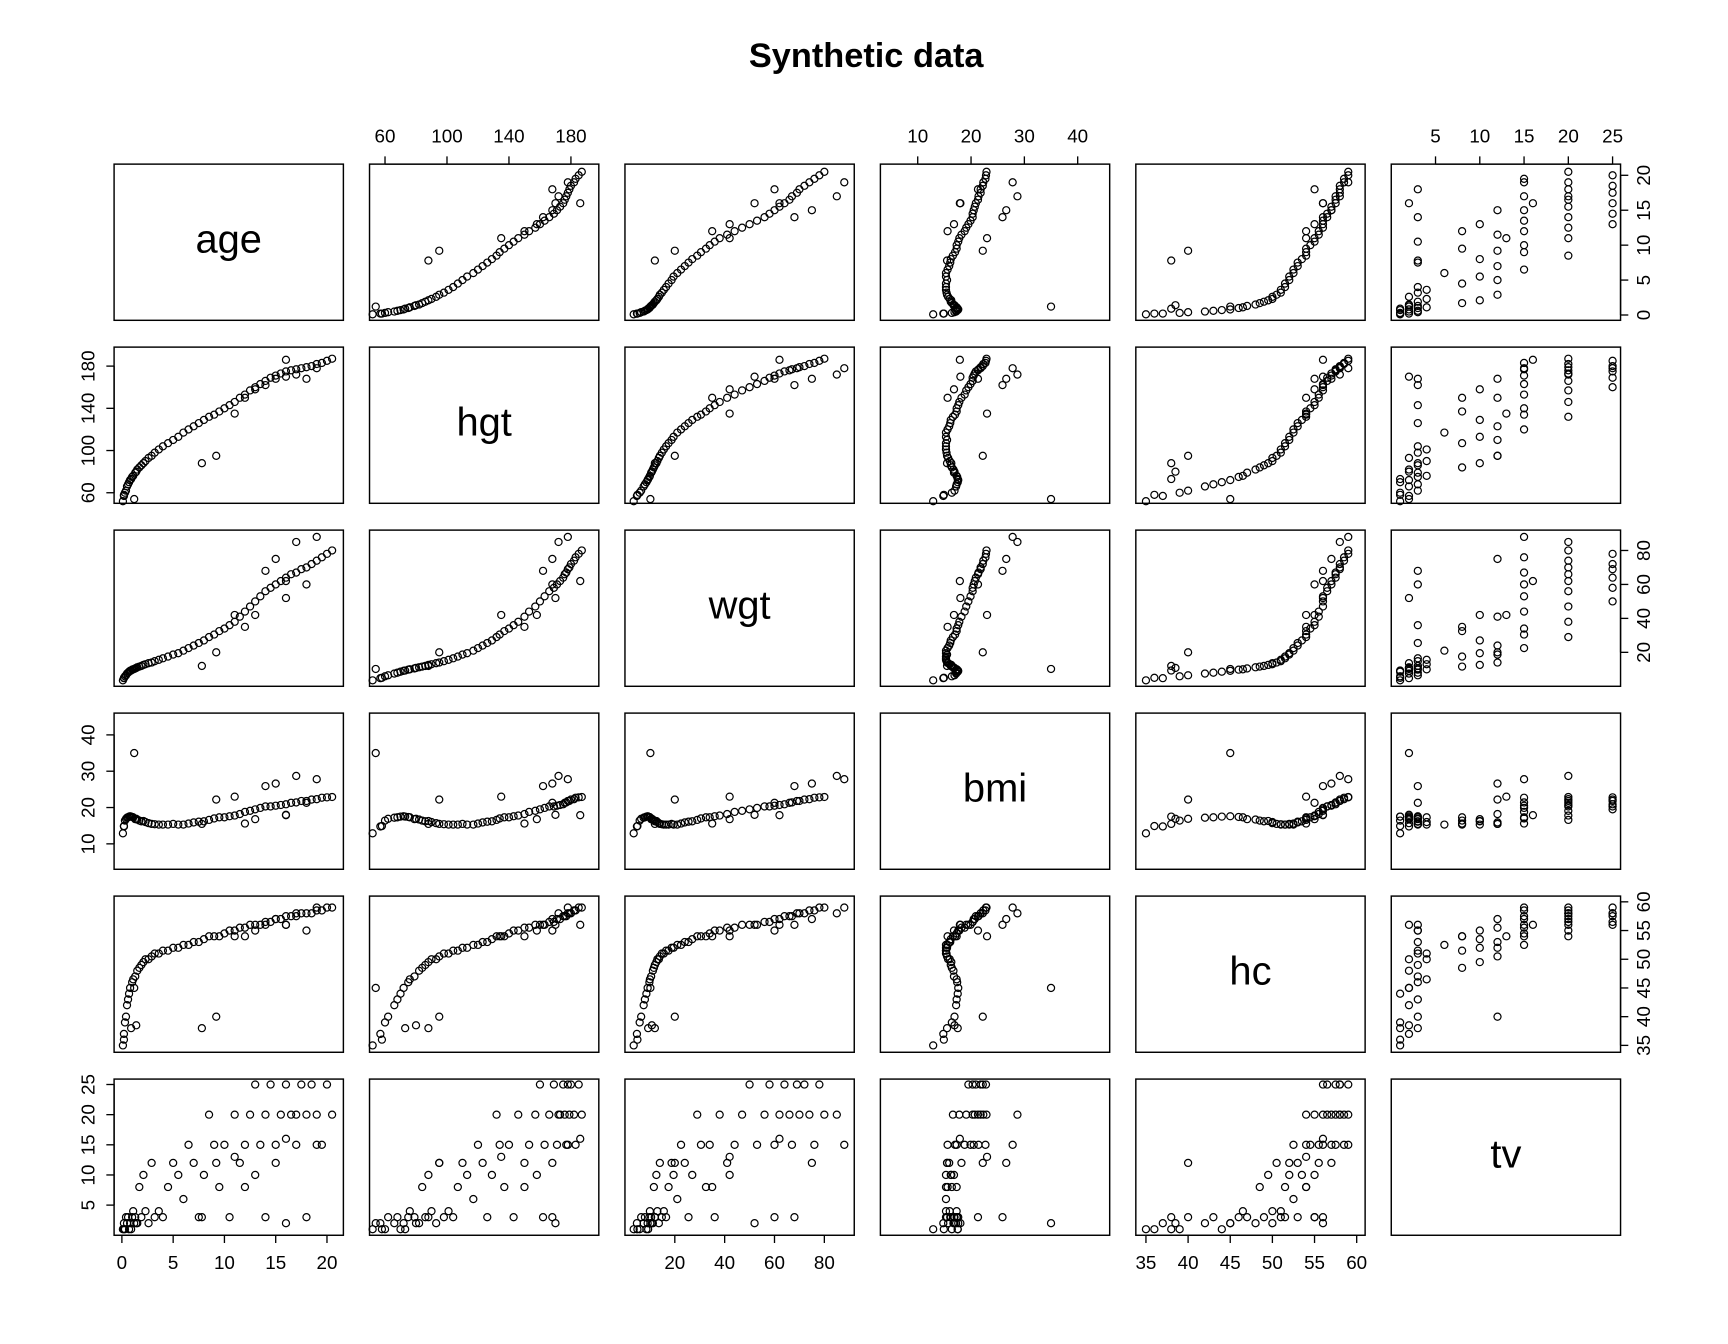 The height and width of the screenshot is (1344, 1728). Describe the element at coordinates (674, 1262) in the screenshot. I see `x-tick-label: 20` at that location.